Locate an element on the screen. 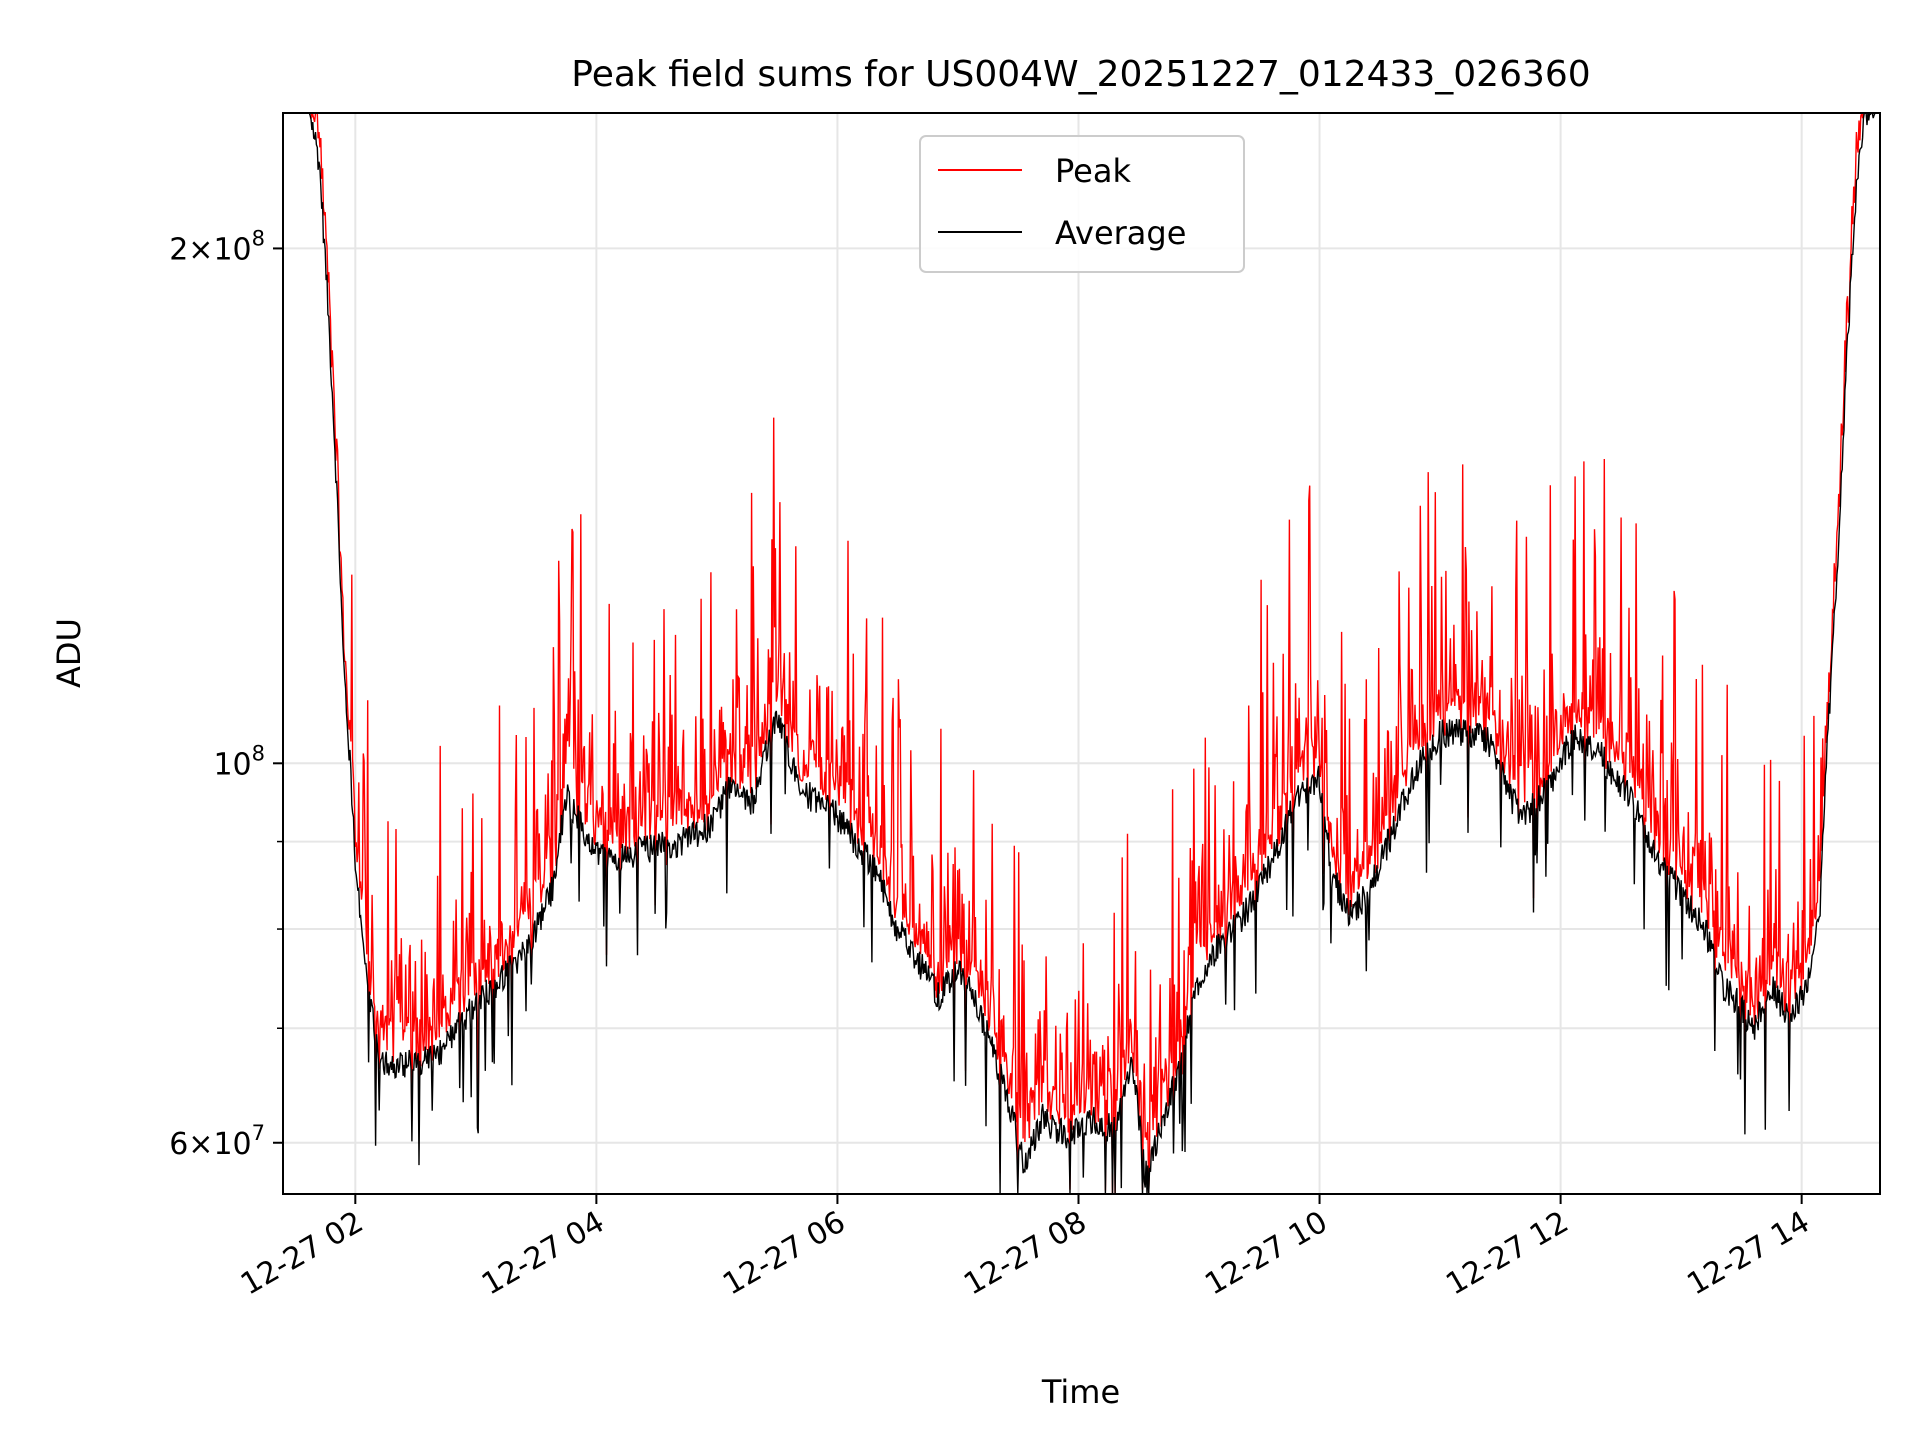 The image size is (1920, 1440). y-tick-label: 6×107 is located at coordinates (217, 1141).